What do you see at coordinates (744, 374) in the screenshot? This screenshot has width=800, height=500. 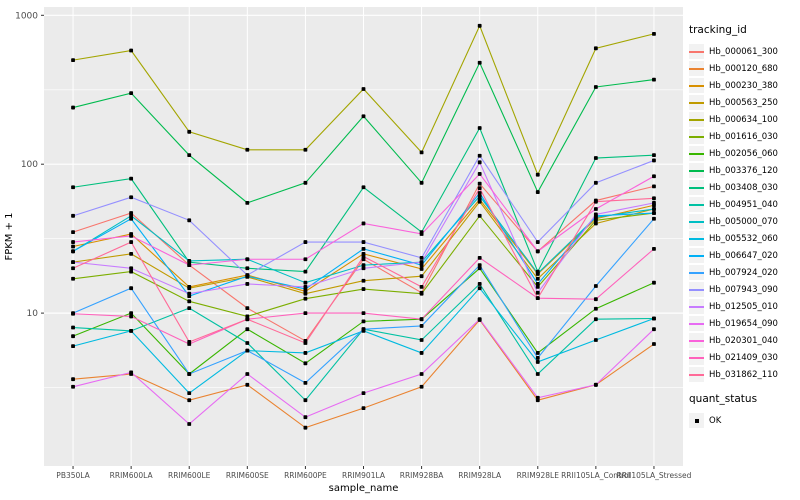 I see `legend-item-Hb_031862_110: Hb_031862_110` at bounding box center [744, 374].